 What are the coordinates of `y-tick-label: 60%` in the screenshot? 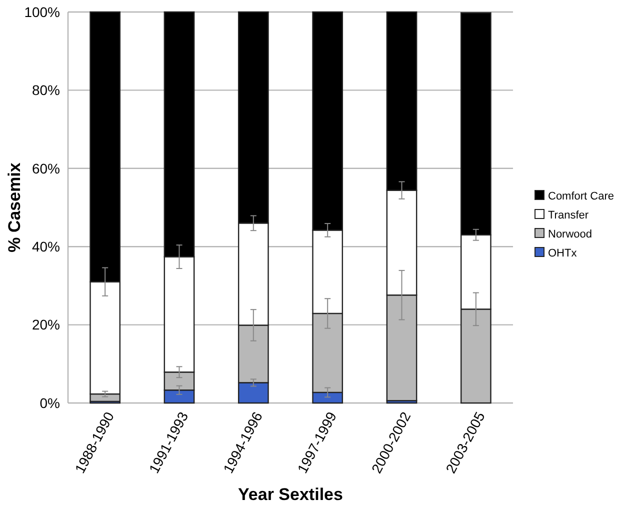 It's located at (46, 168).